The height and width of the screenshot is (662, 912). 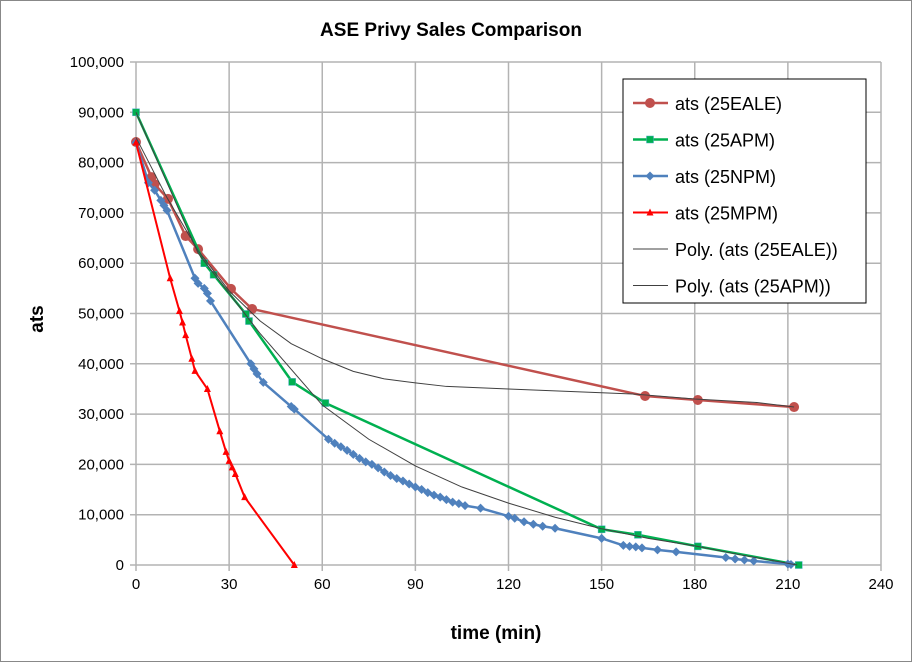 What do you see at coordinates (880, 584) in the screenshot?
I see `x-tick-label: 240` at bounding box center [880, 584].